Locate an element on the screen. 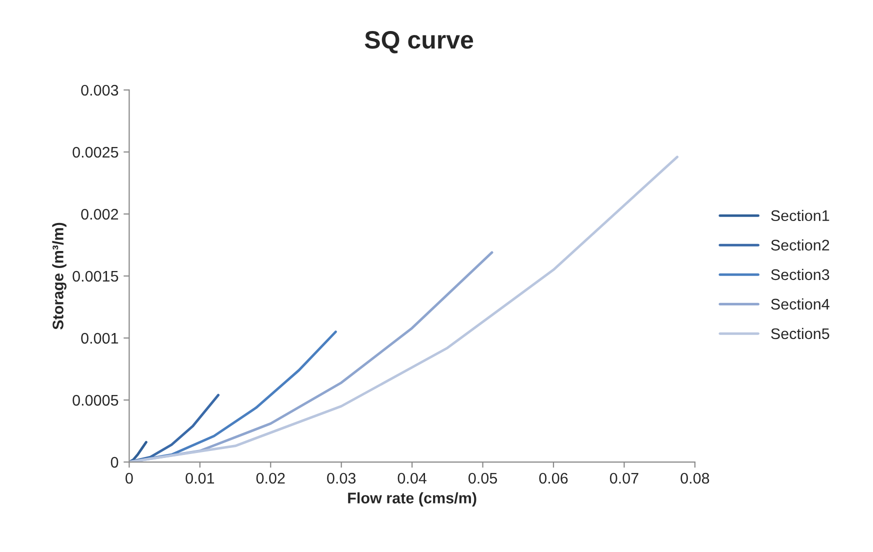 Image resolution: width=873 pixels, height=552 pixels. x-tick-label: 0.07 is located at coordinates (624, 478).